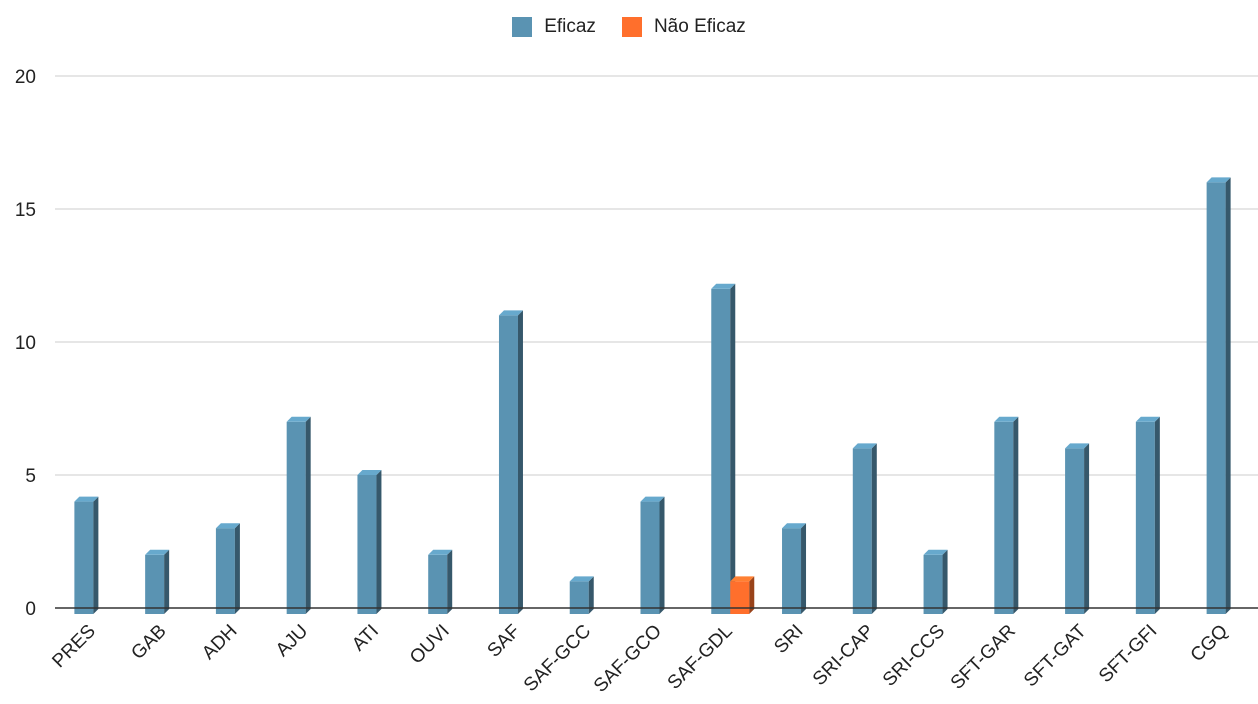 The image size is (1258, 704). Describe the element at coordinates (983, 657) in the screenshot. I see `x-tick-label: SFT-GAR` at that location.